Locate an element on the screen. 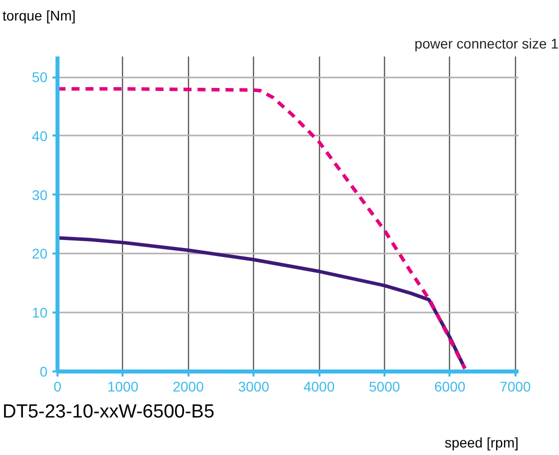  y-tick-label: 30 is located at coordinates (40, 194).